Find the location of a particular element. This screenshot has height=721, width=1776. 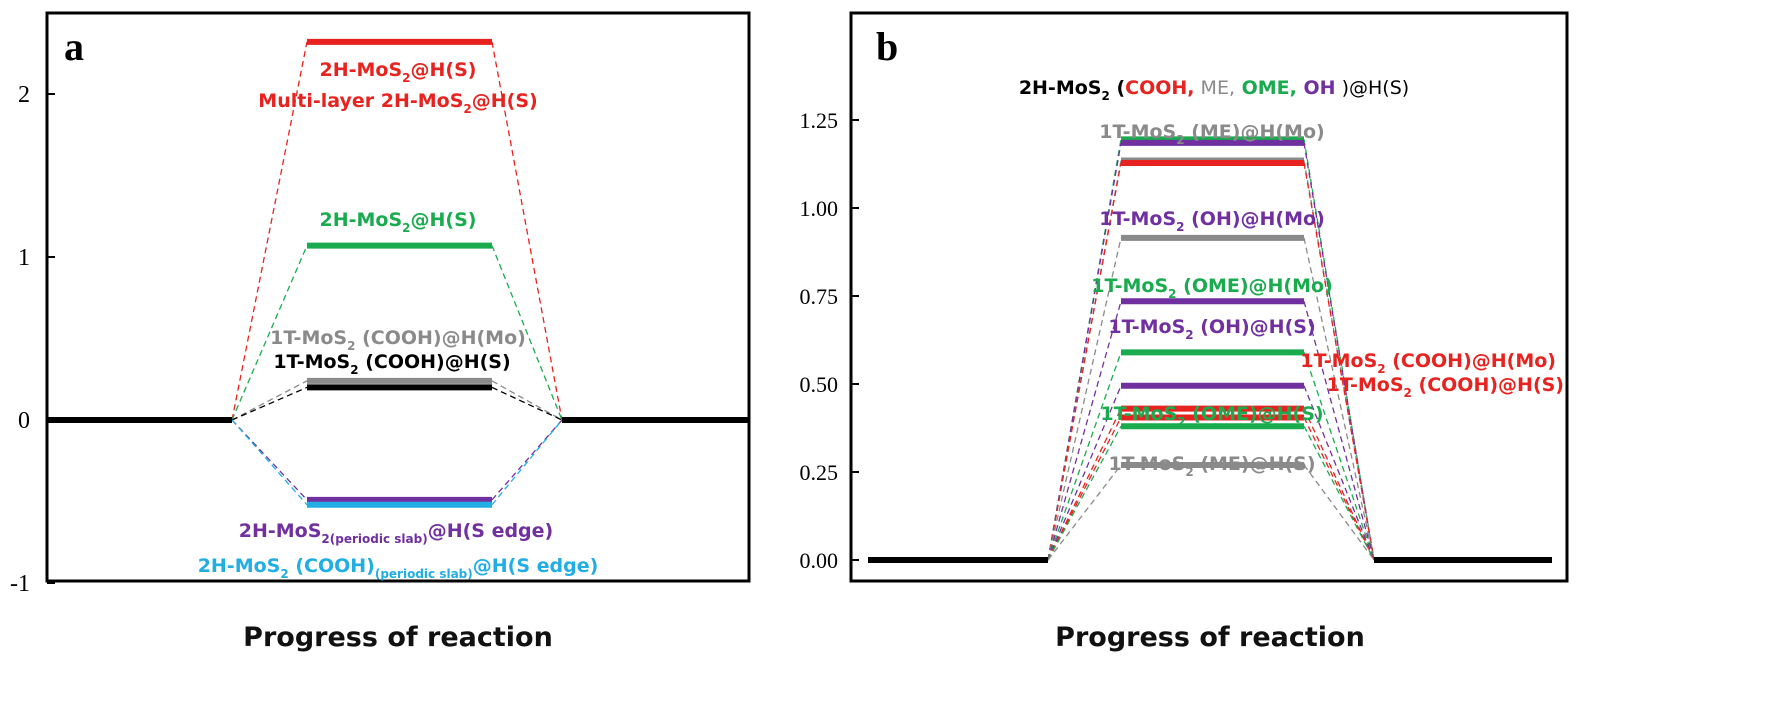

panel-b-ytick-label: 0.25 is located at coordinates (819, 472).